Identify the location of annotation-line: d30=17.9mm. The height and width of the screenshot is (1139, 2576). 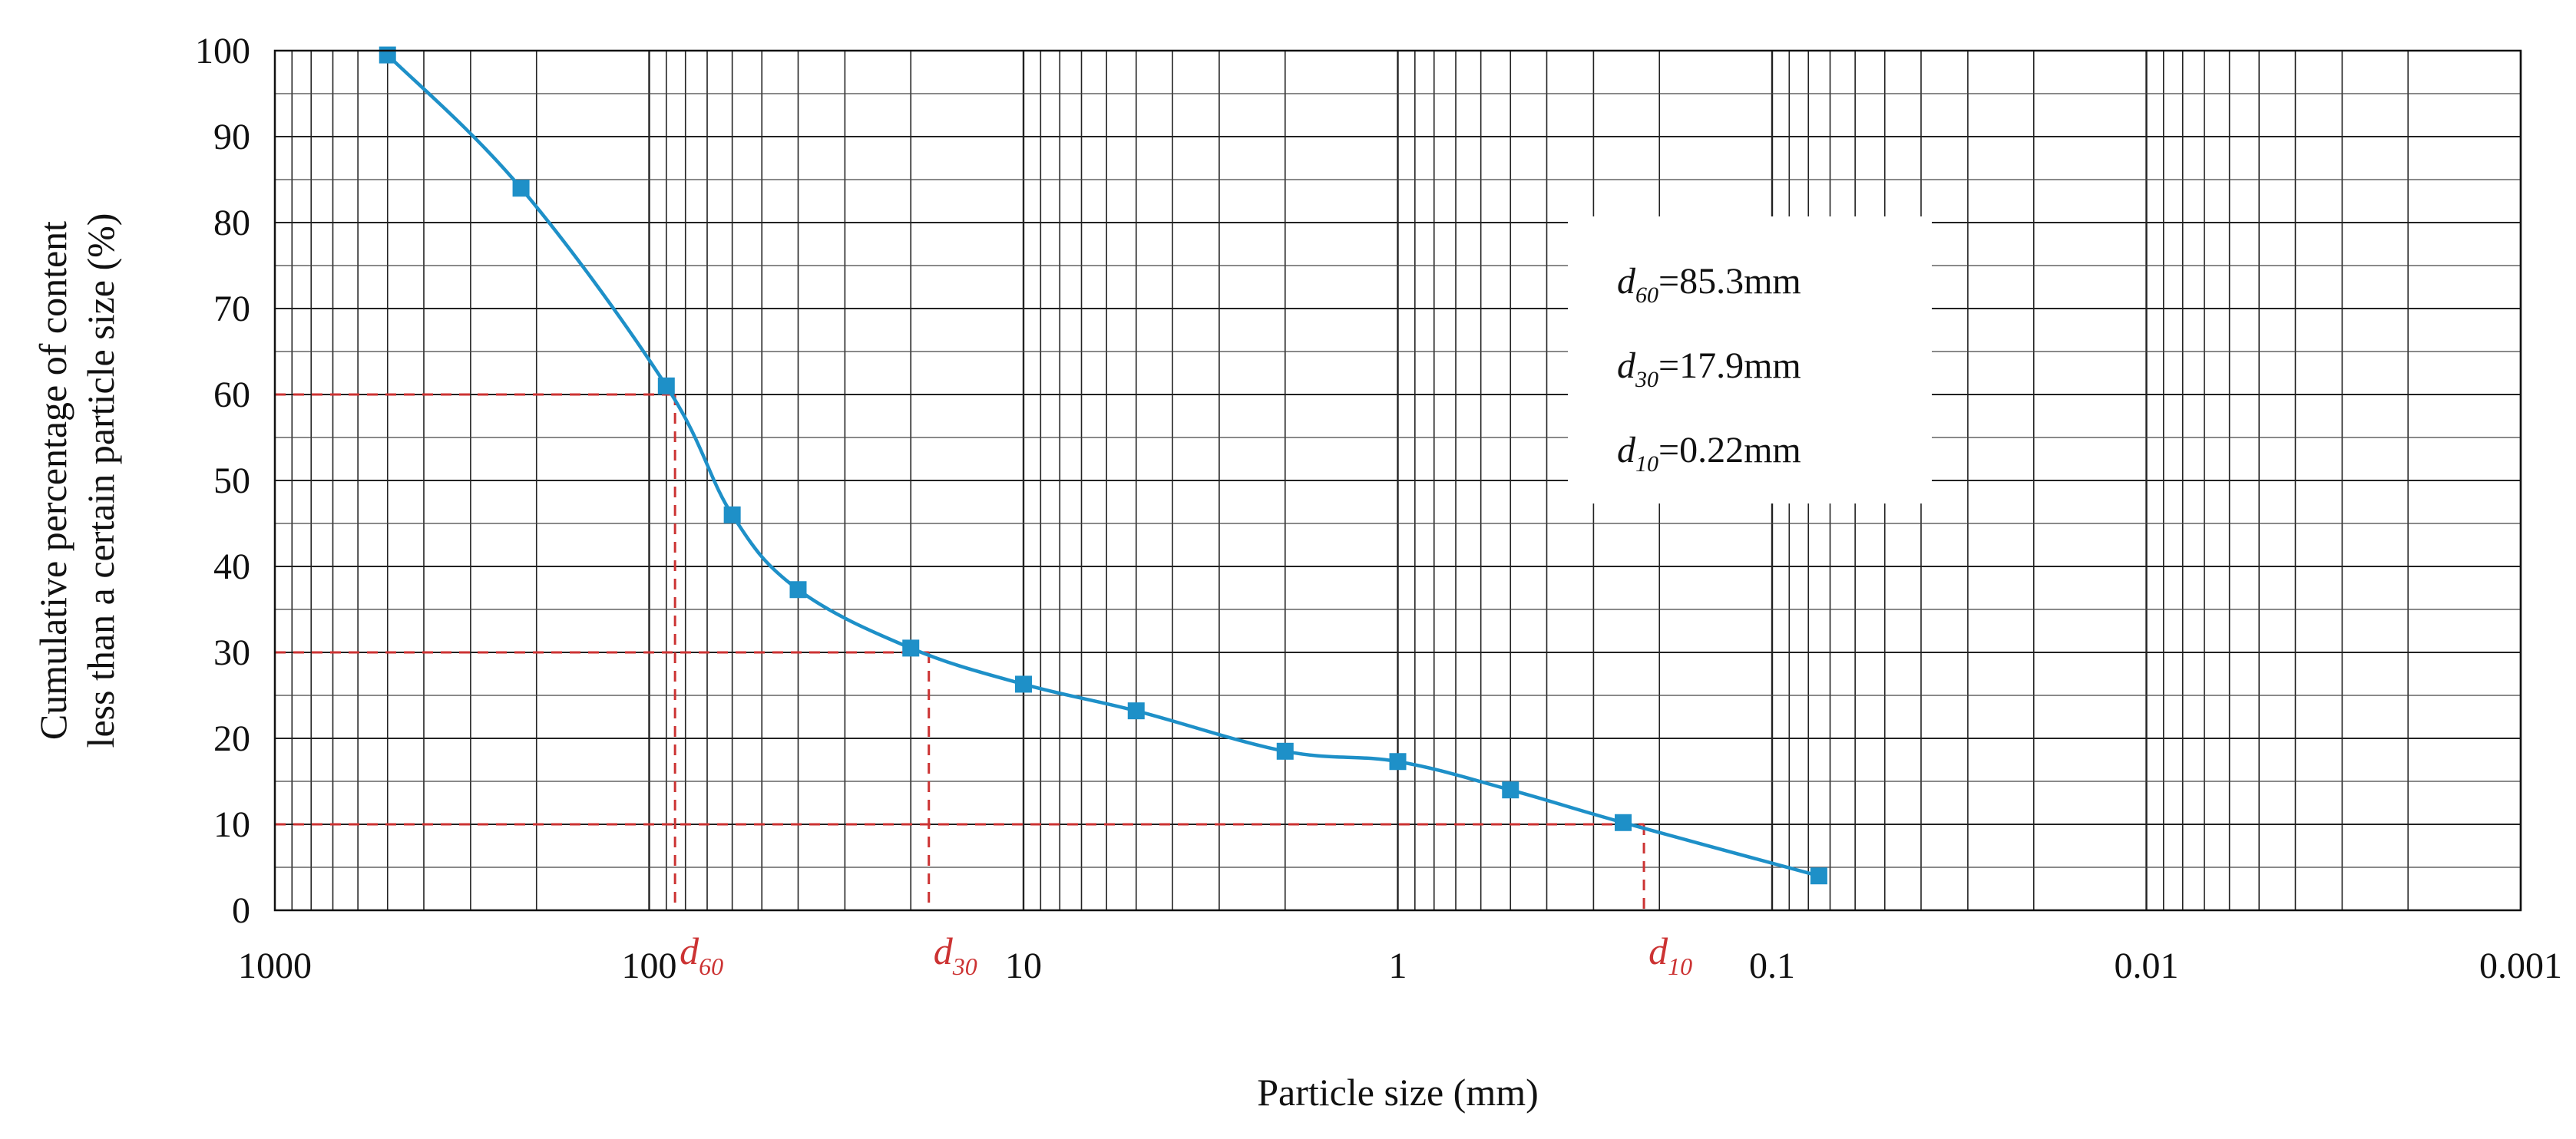
(1709, 369).